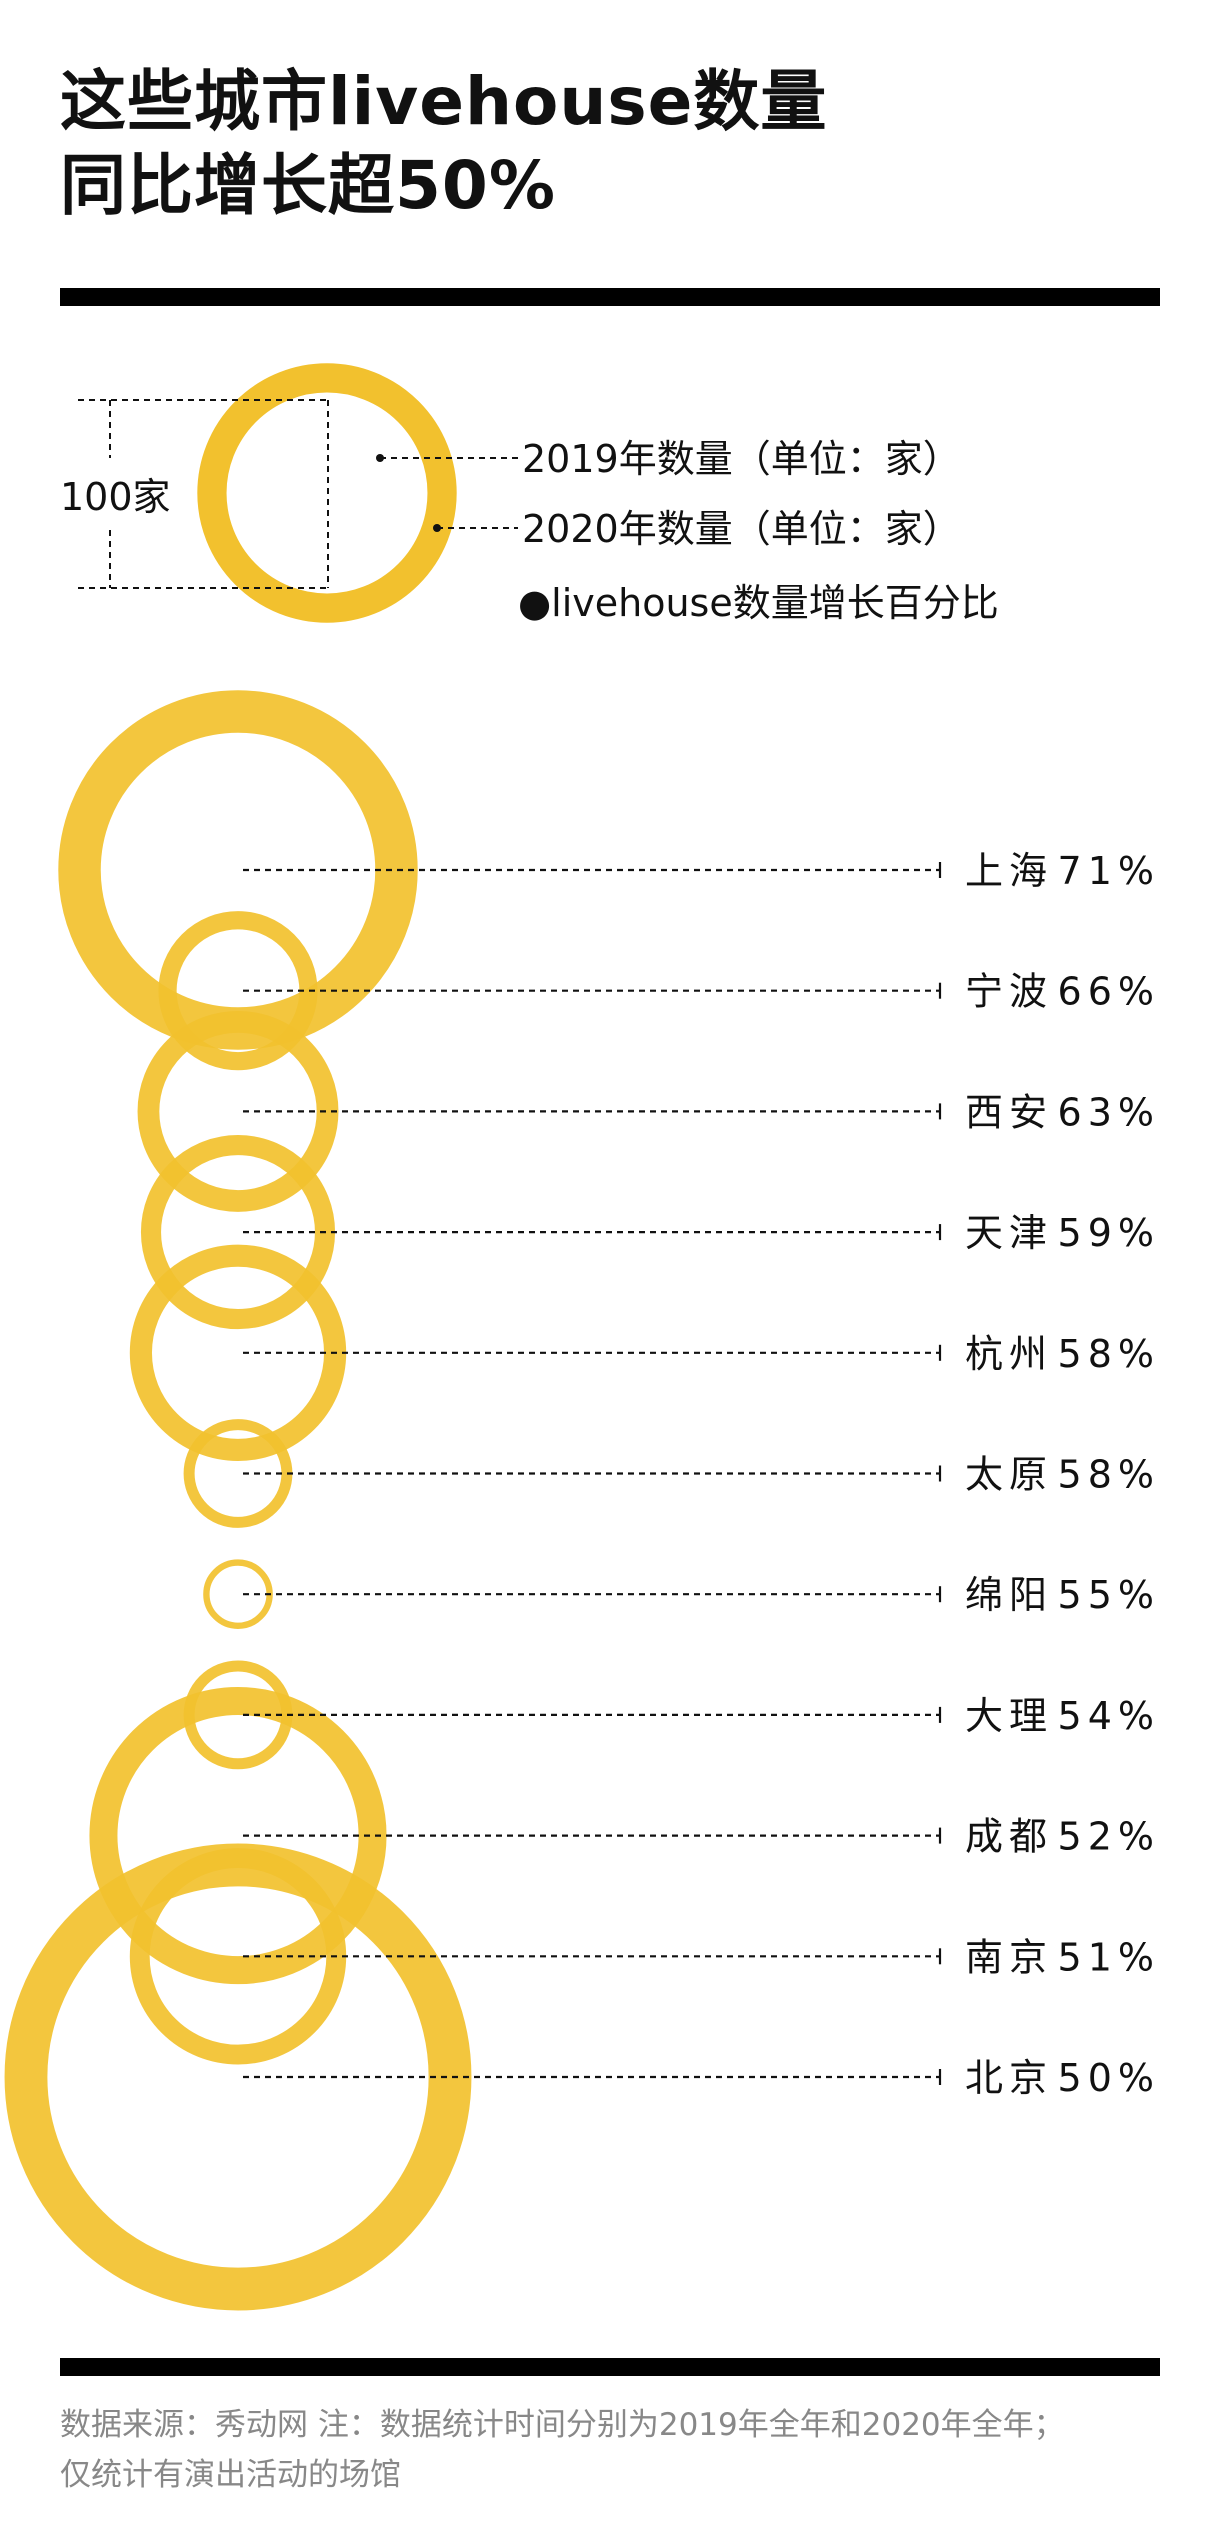  I want to click on source-line-2: 仅统计有演出活动的场馆, so click(230, 2475).